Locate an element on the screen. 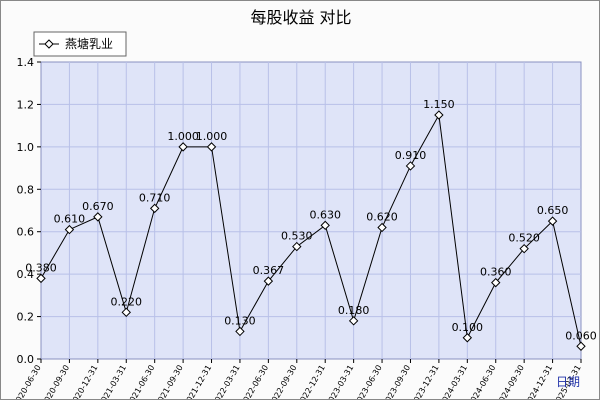 This screenshot has width=600, height=403. x-tick-label: 2024-12-31 is located at coordinates (538, 382).